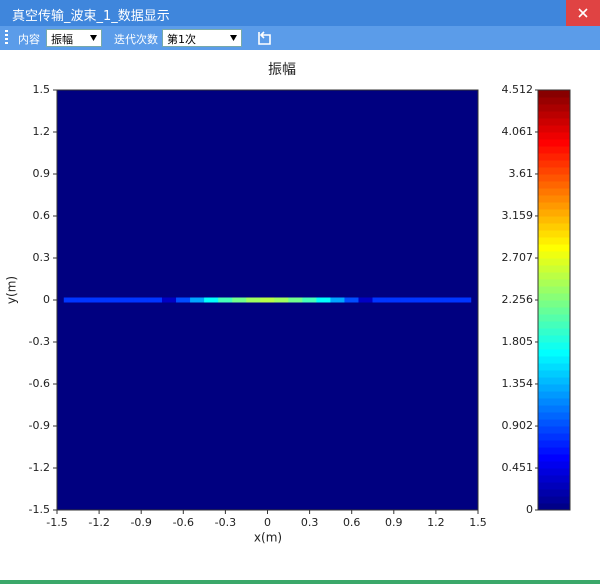 Image resolution: width=600 pixels, height=584 pixels. I want to click on colorbar-tick-label: 0, so click(529, 509).